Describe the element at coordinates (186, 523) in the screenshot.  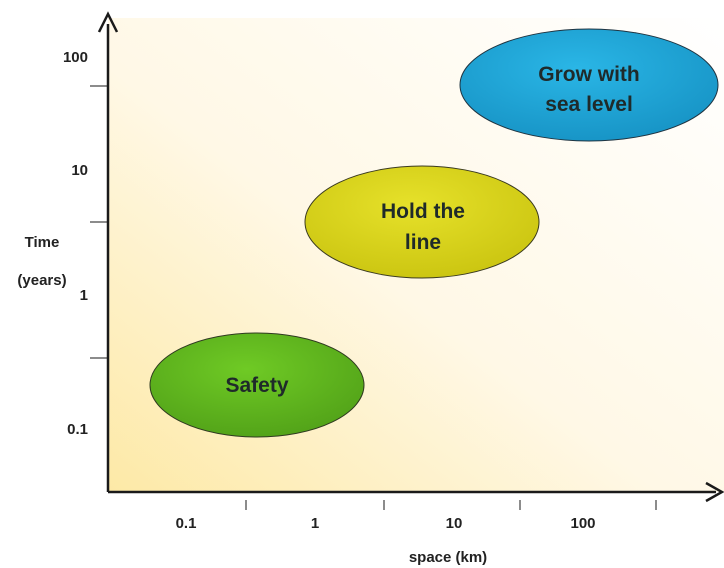
I see `x-tick-label-0-1: 0.1` at that location.